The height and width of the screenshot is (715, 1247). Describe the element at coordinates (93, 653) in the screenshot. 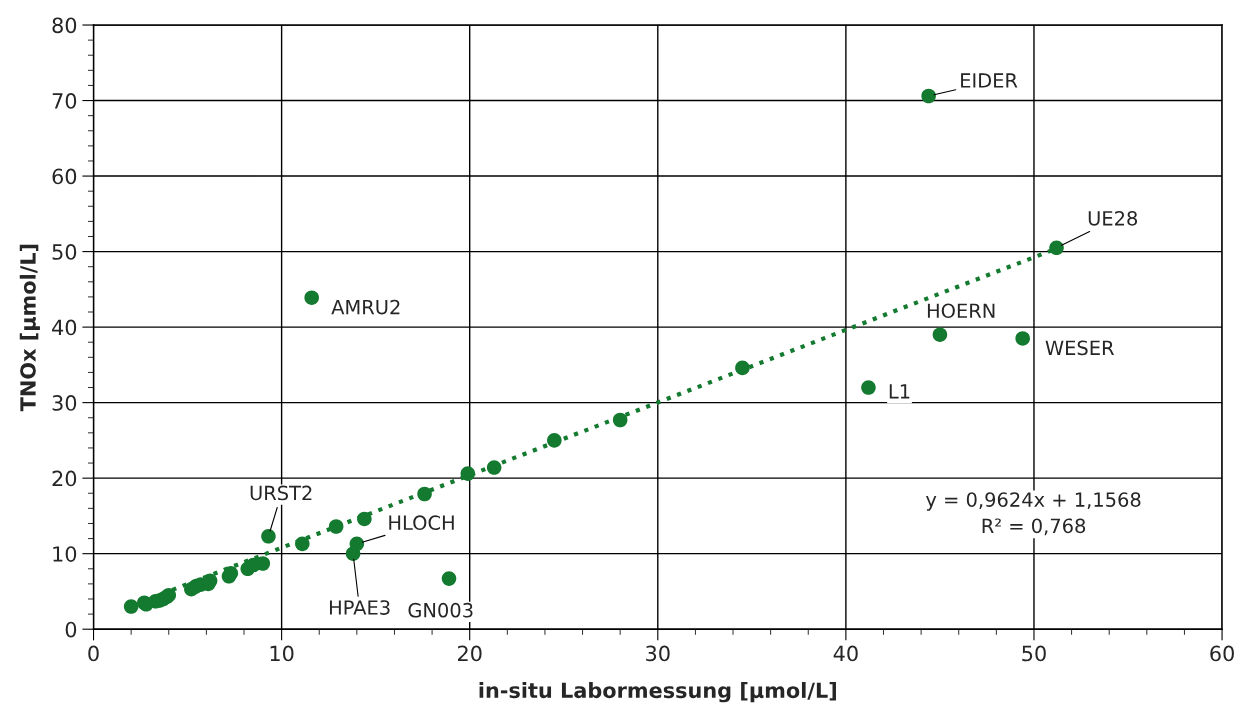

I see `x-tick-label: 0` at that location.